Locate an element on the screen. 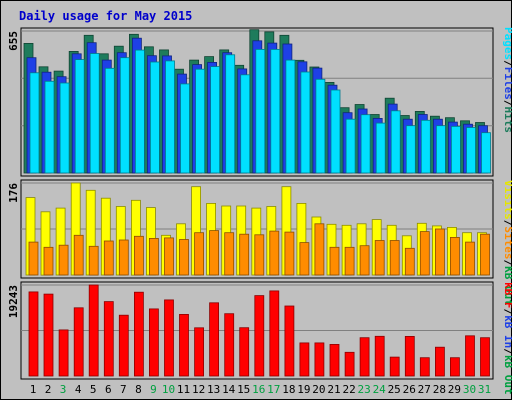  day-label-8: 8 is located at coordinates (138, 389).